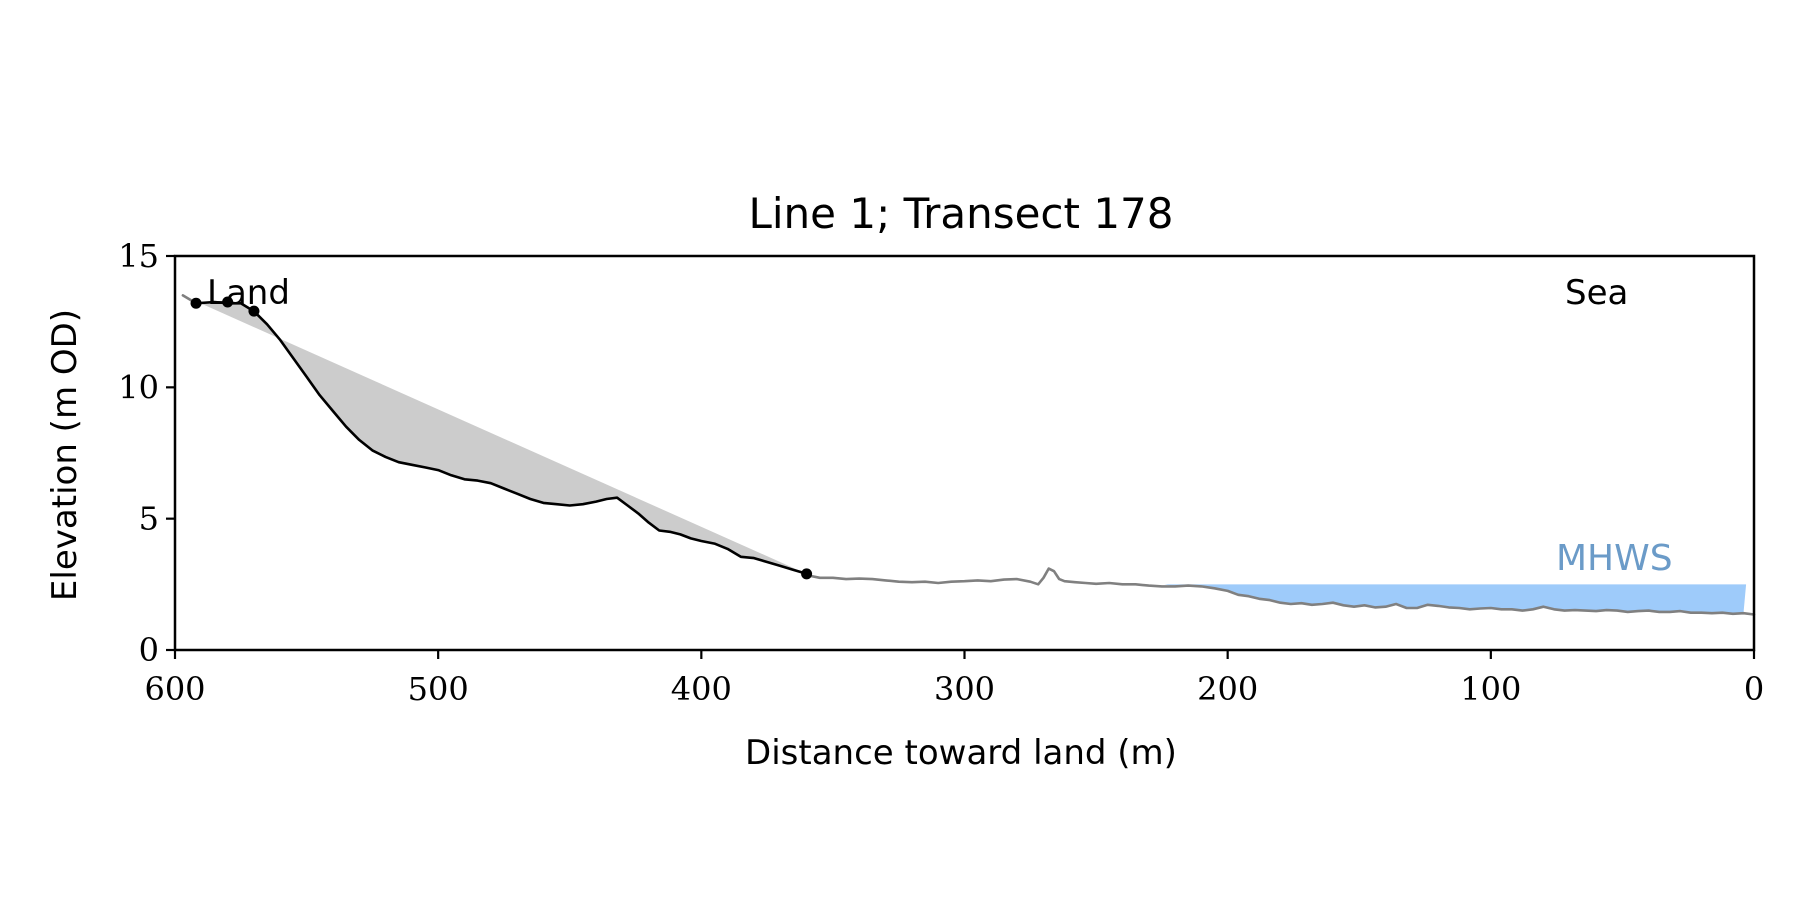  I want to click on sea-annotation: Sea, so click(1596, 293).